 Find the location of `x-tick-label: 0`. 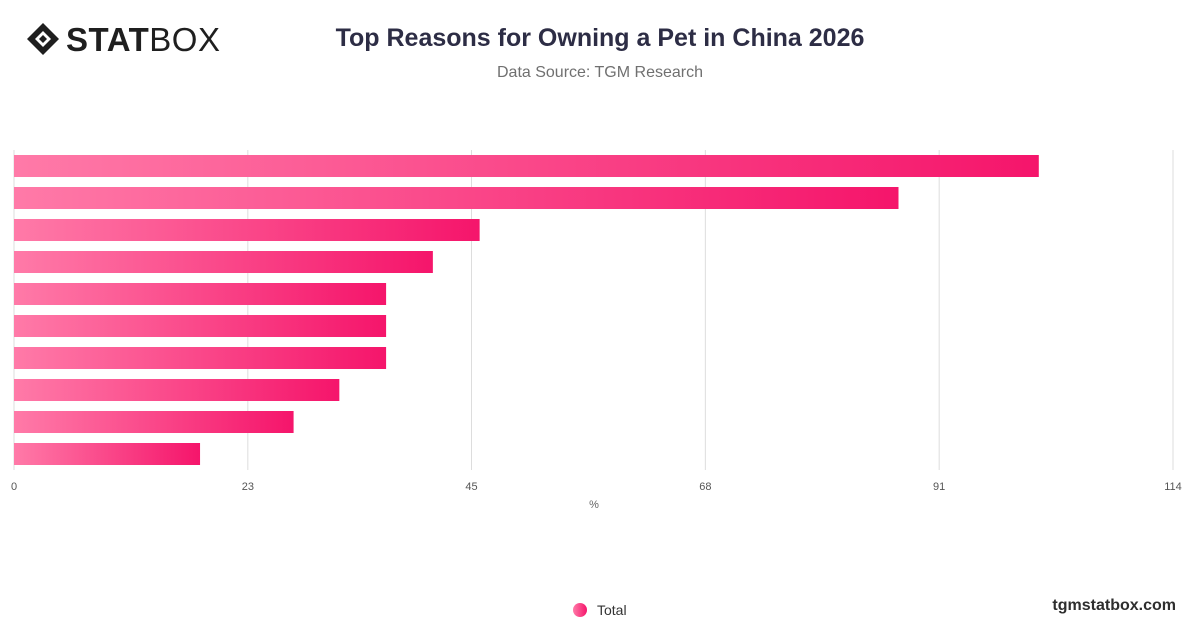

x-tick-label: 0 is located at coordinates (14, 487).